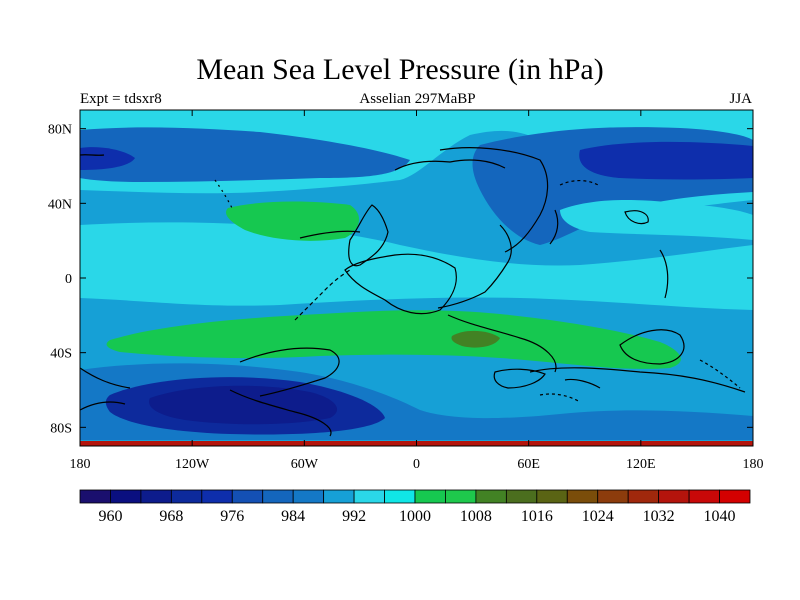 The image size is (800, 600). I want to click on lat-tick-label: 40N, so click(60, 204).